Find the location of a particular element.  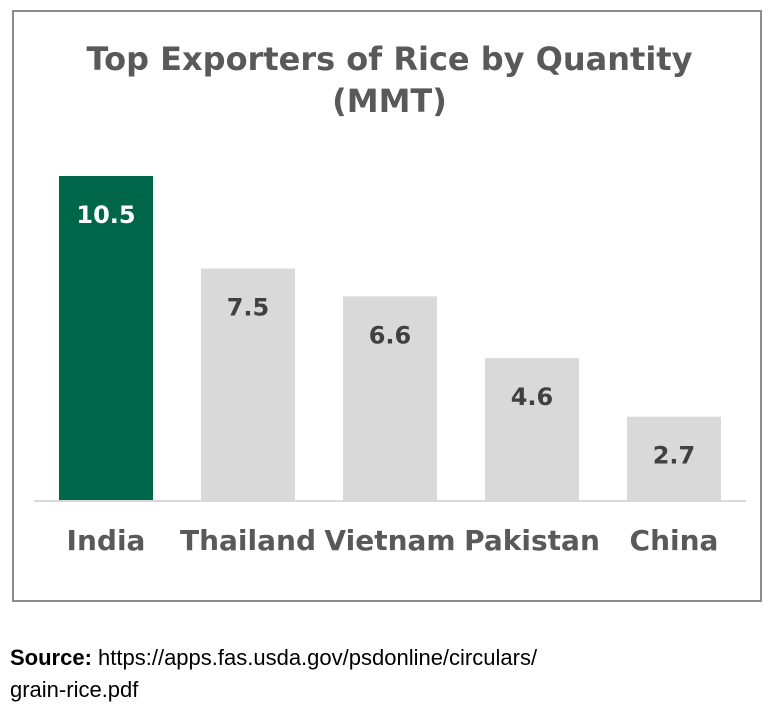

bar-vietnam is located at coordinates (390, 398).